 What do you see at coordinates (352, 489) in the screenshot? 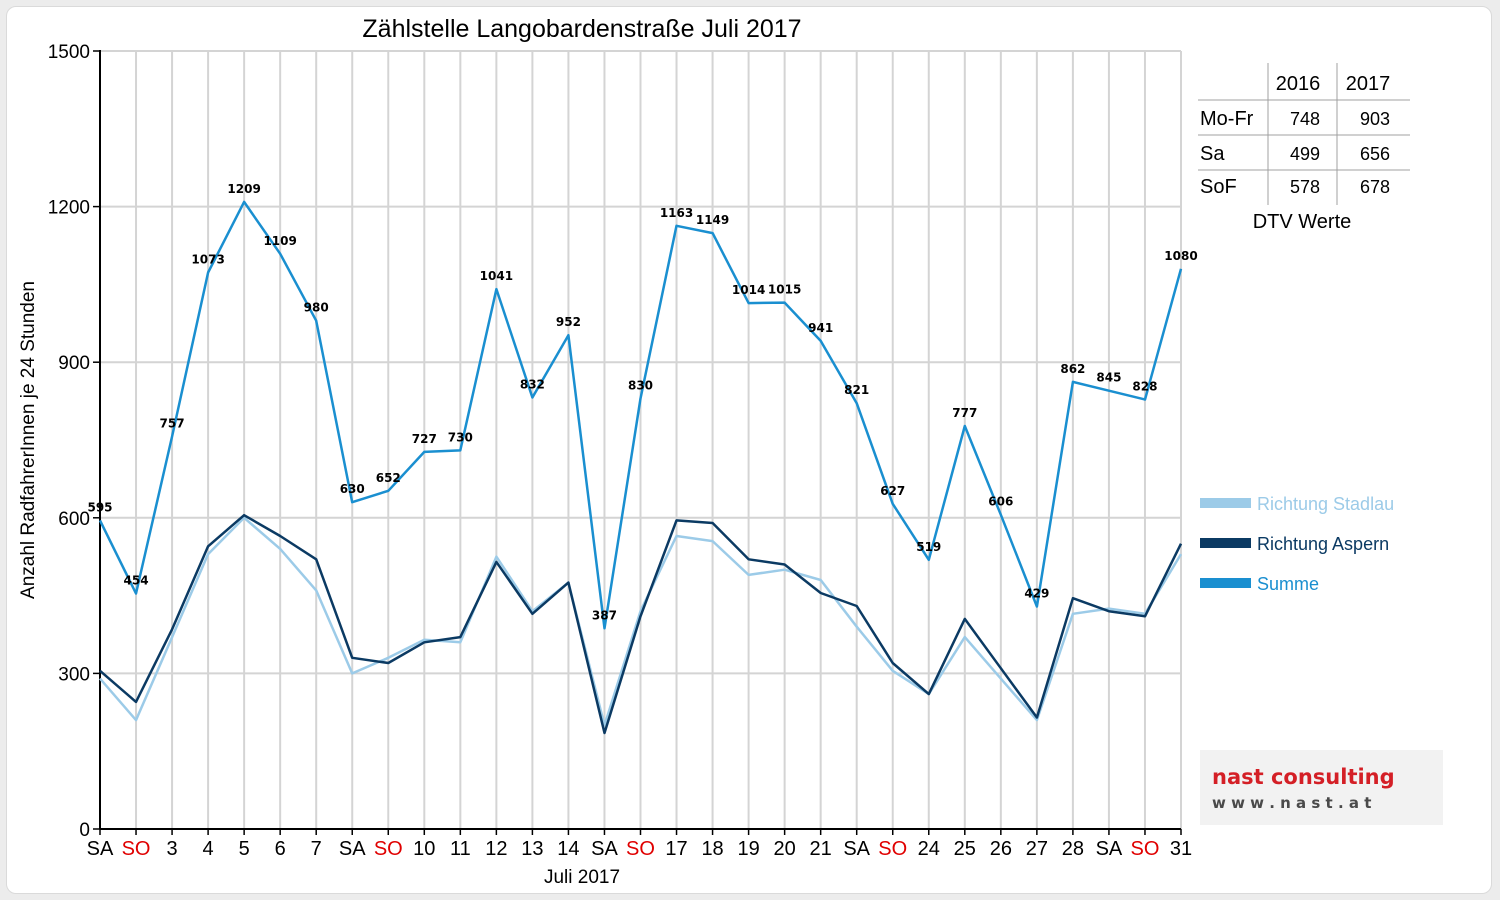
I see `data-label: 630` at bounding box center [352, 489].